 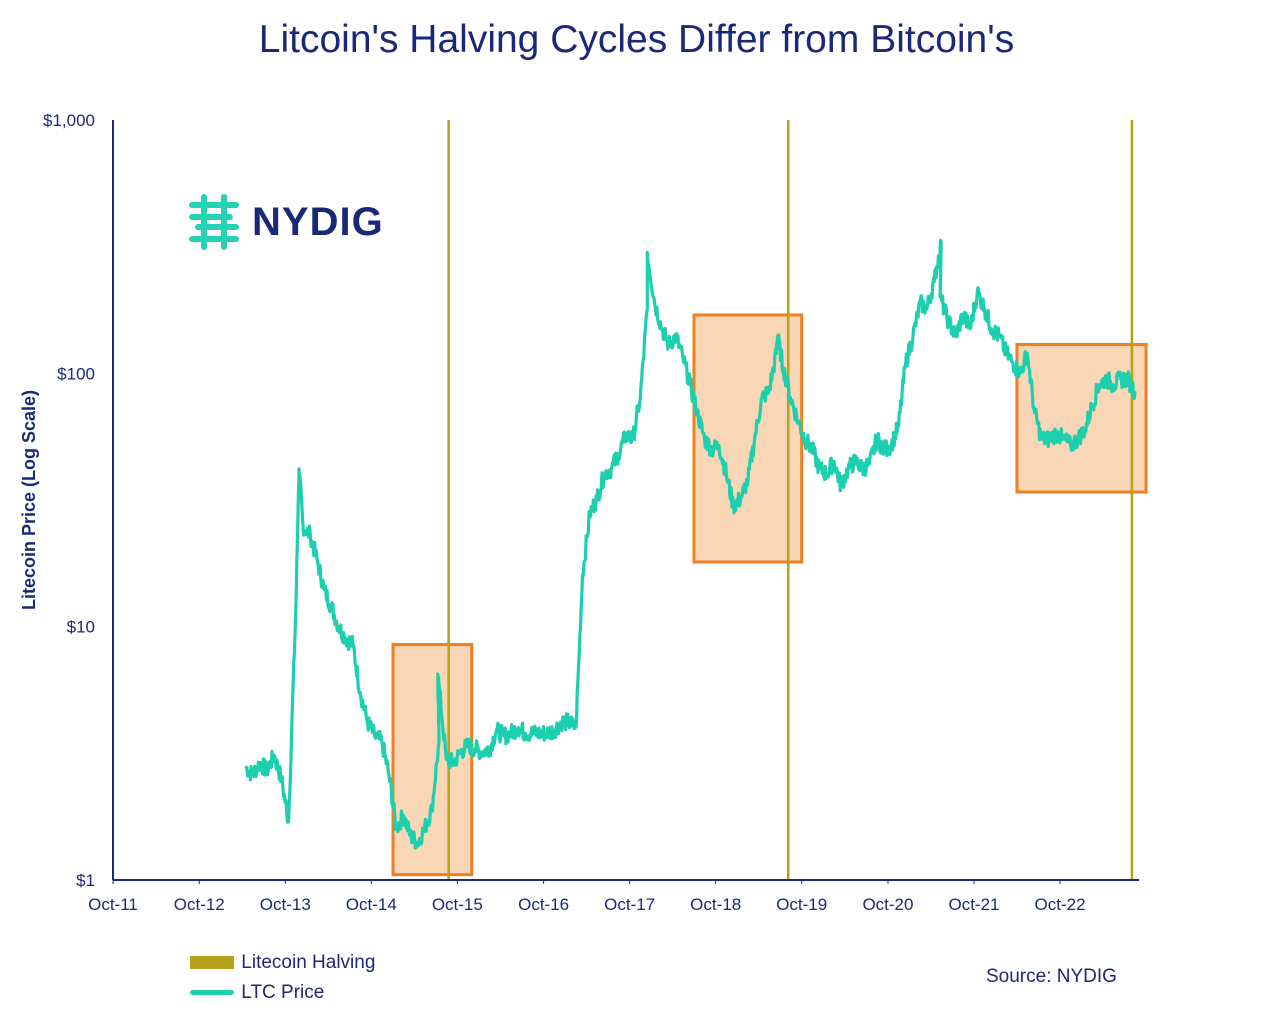 I want to click on x-tick-label: Oct-18, so click(x=715, y=904).